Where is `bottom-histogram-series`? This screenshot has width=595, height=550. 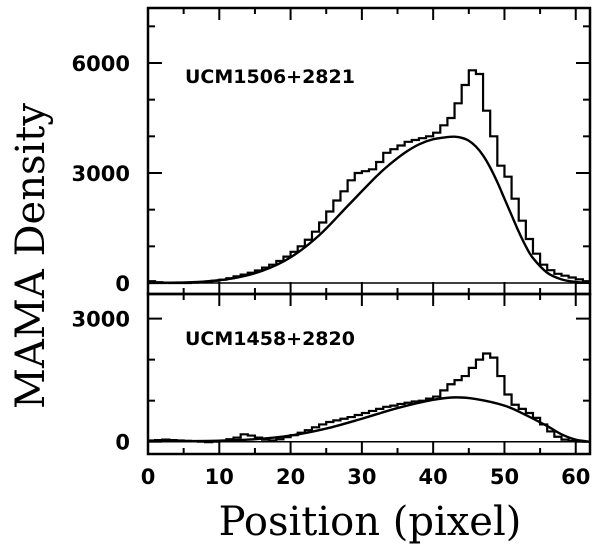
bottom-histogram-series is located at coordinates (369, 398).